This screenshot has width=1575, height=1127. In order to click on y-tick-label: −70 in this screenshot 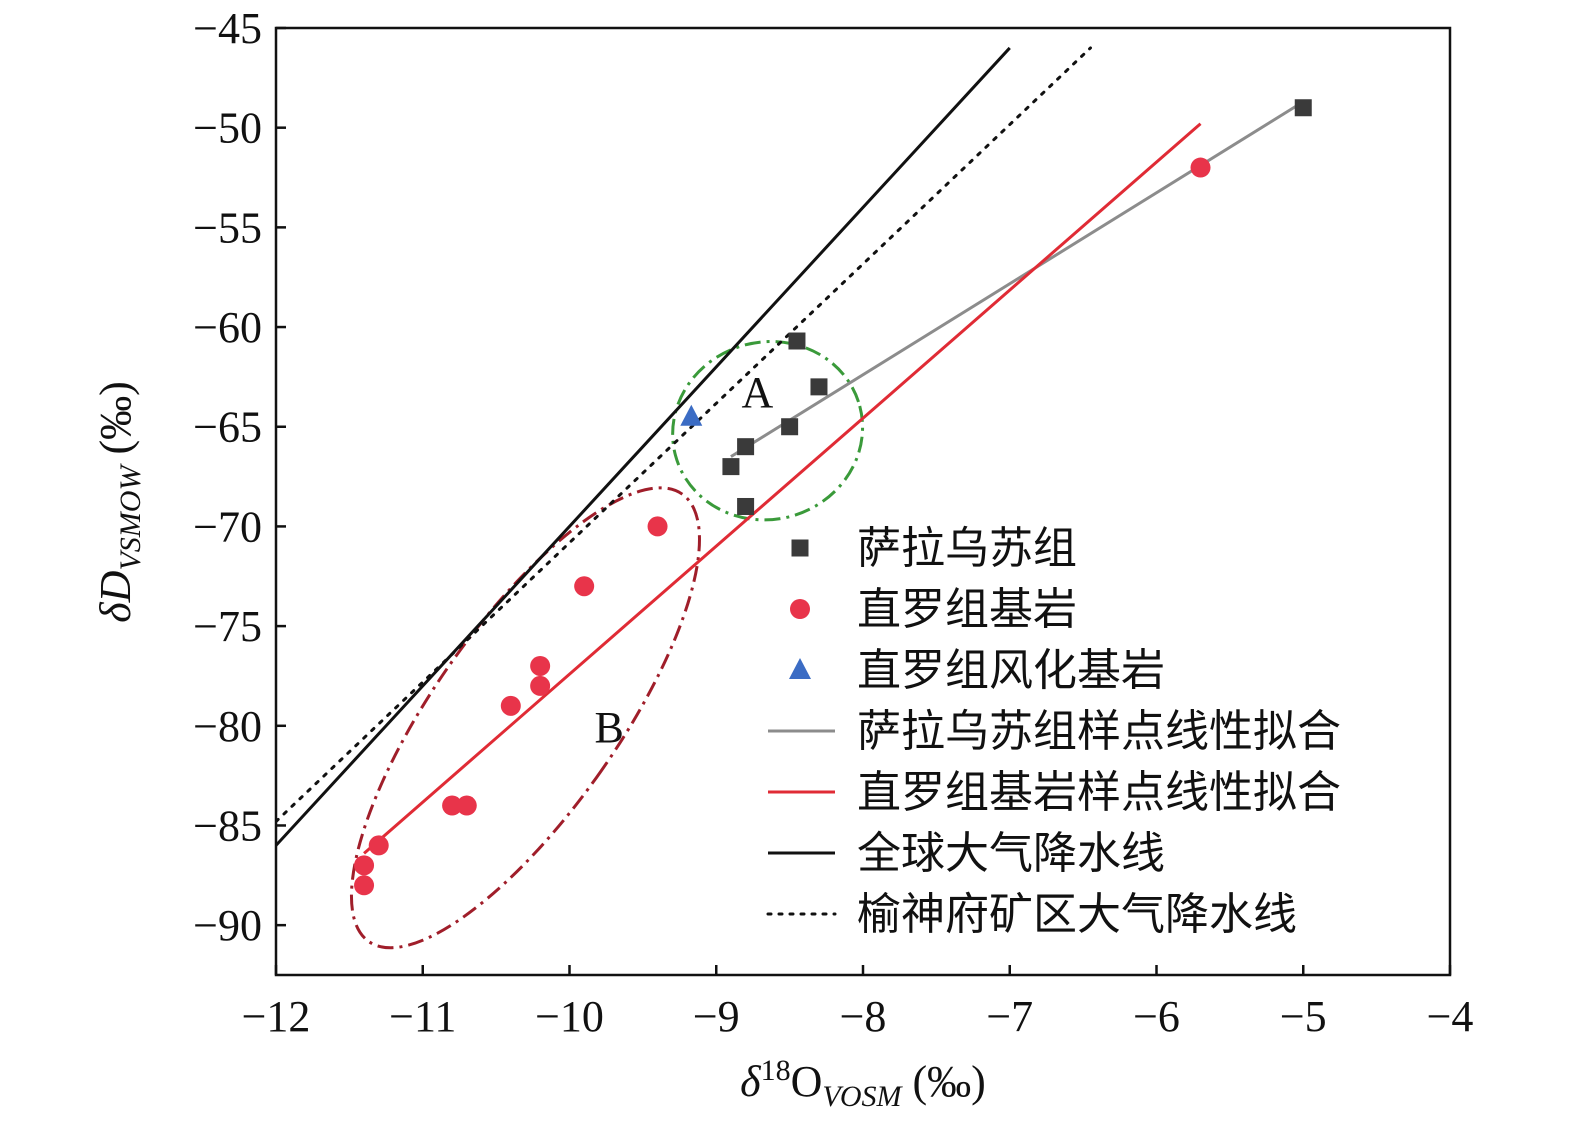, I will do `click(227, 526)`.